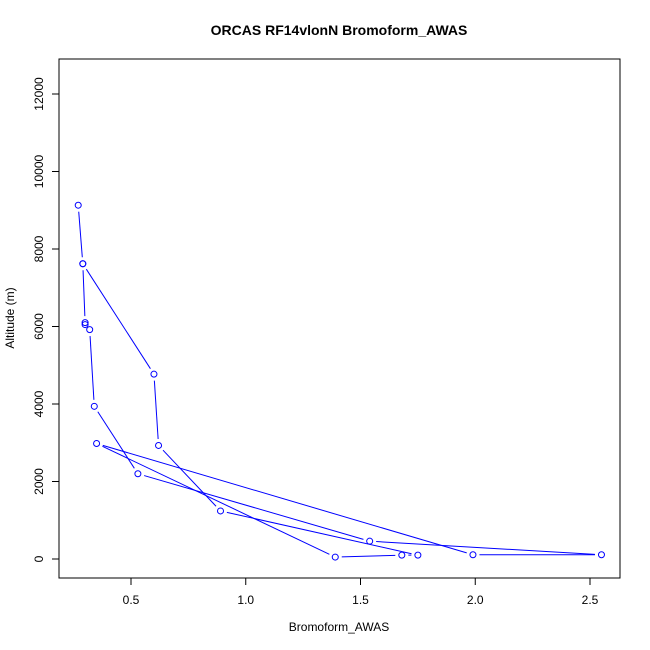 This screenshot has width=650, height=650. What do you see at coordinates (39, 558) in the screenshot?
I see `y-tick-label: 0` at bounding box center [39, 558].